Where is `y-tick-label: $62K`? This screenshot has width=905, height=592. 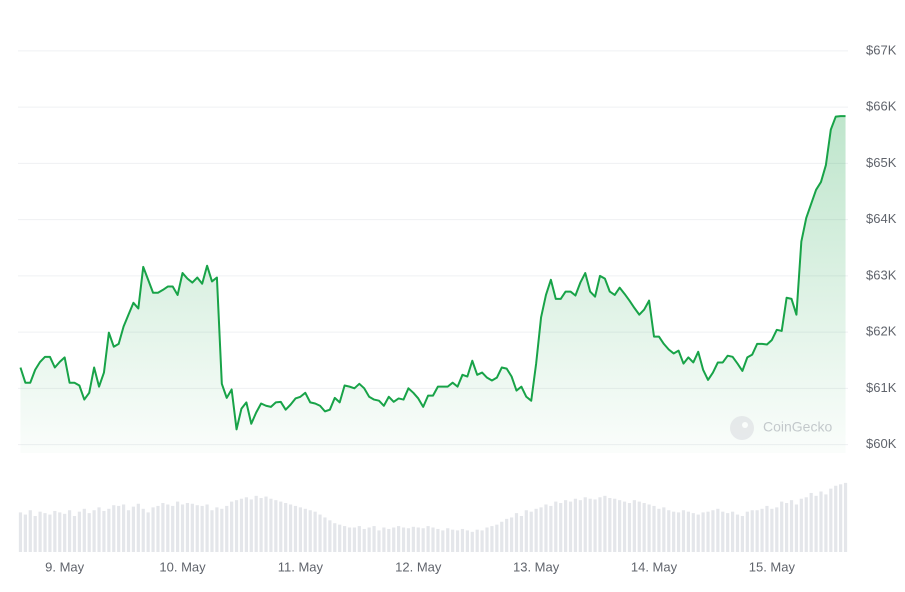 y-tick-label: $62K is located at coordinates (881, 331).